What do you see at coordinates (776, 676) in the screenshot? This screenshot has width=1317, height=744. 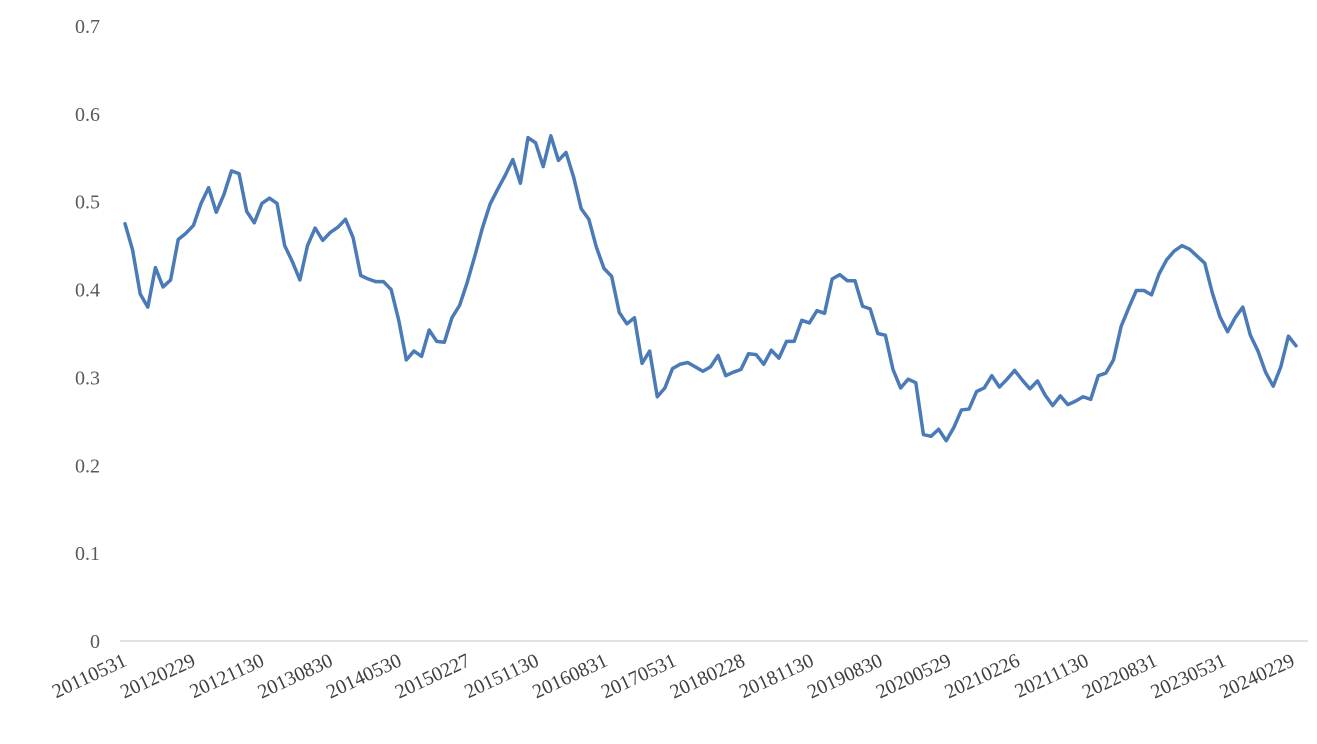 I see `x-tick-label: 20181130` at bounding box center [776, 676].